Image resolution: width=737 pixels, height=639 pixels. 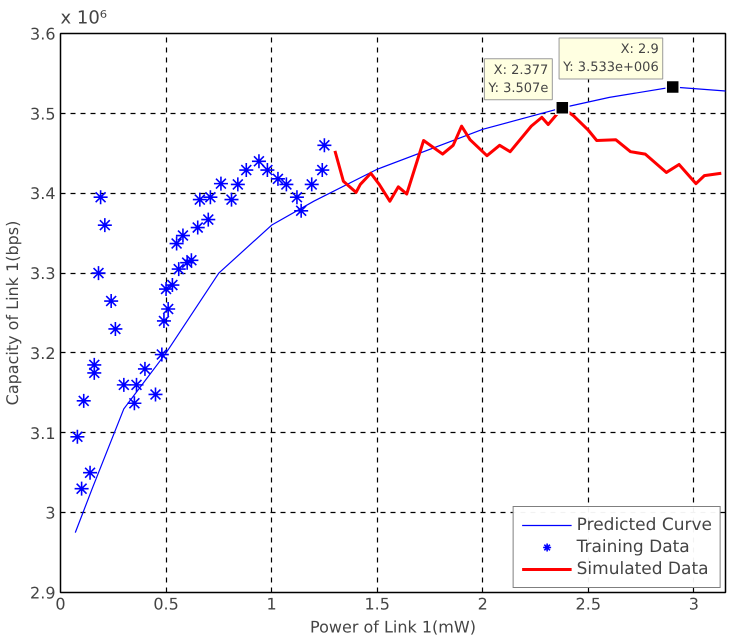 I want to click on x-tick-label: 3, so click(x=693, y=604).